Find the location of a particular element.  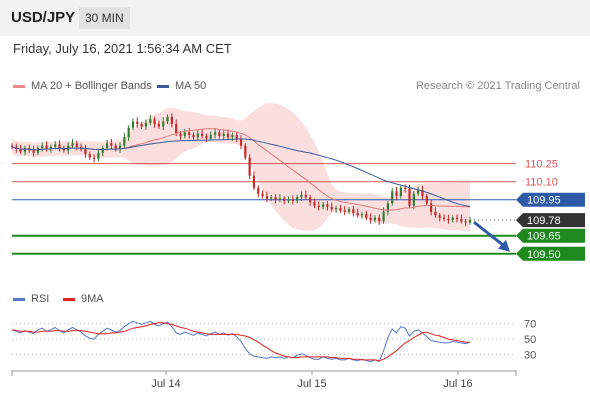

x-tick-label: Jul 15 is located at coordinates (311, 384).